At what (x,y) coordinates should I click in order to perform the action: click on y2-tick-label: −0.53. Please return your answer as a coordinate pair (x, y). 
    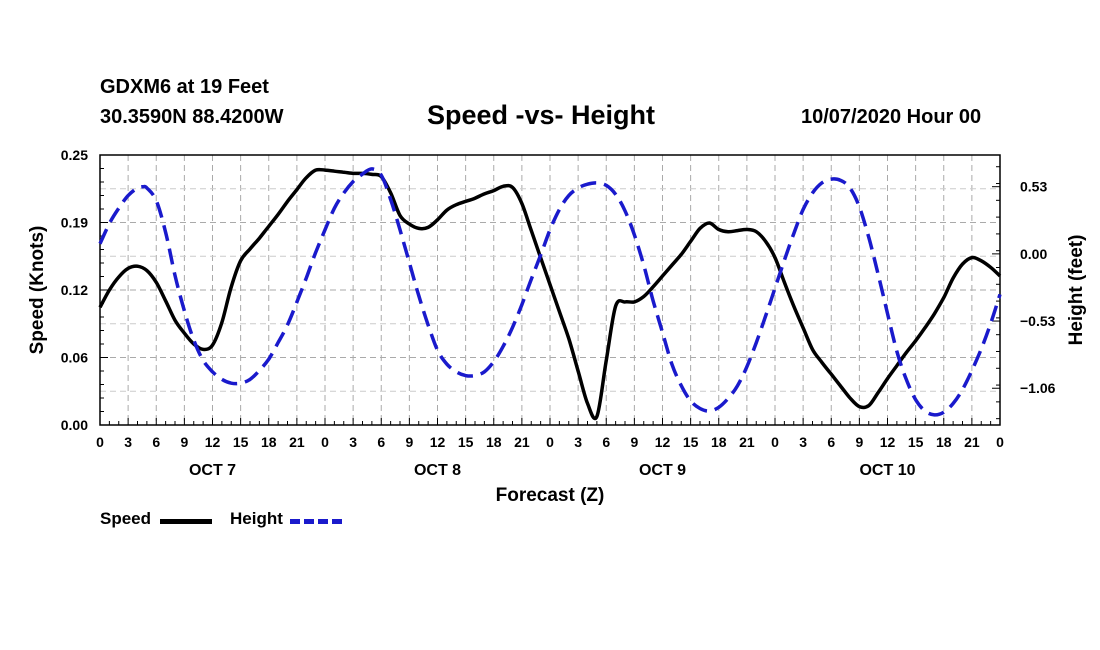
    Looking at the image, I should click on (1038, 321).